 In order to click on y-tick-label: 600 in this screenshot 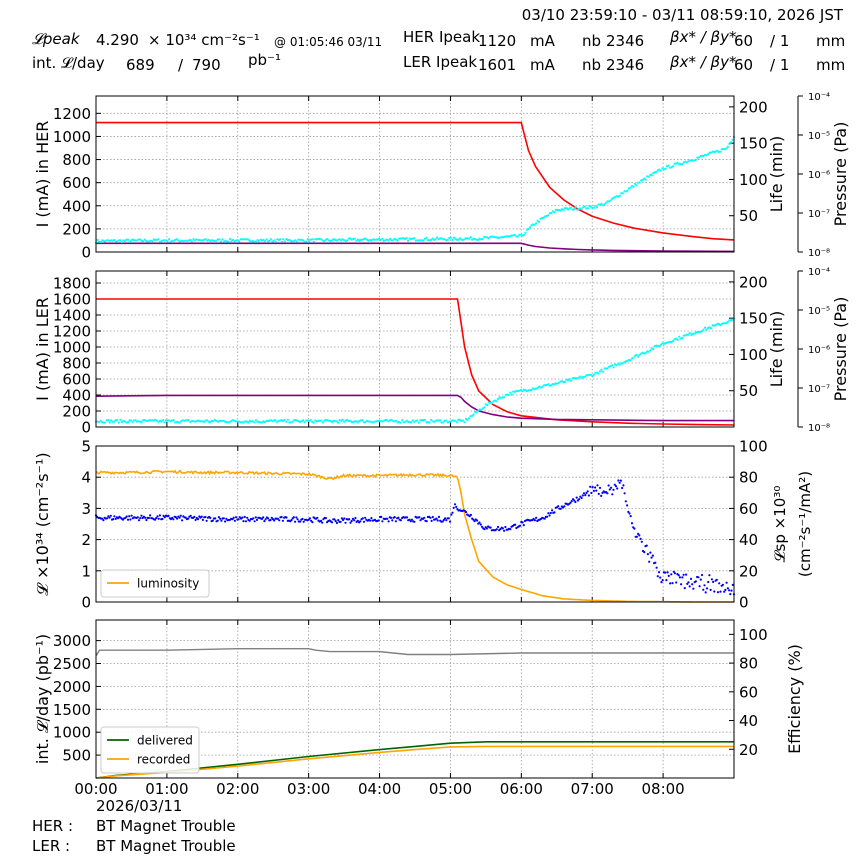, I will do `click(76, 380)`.